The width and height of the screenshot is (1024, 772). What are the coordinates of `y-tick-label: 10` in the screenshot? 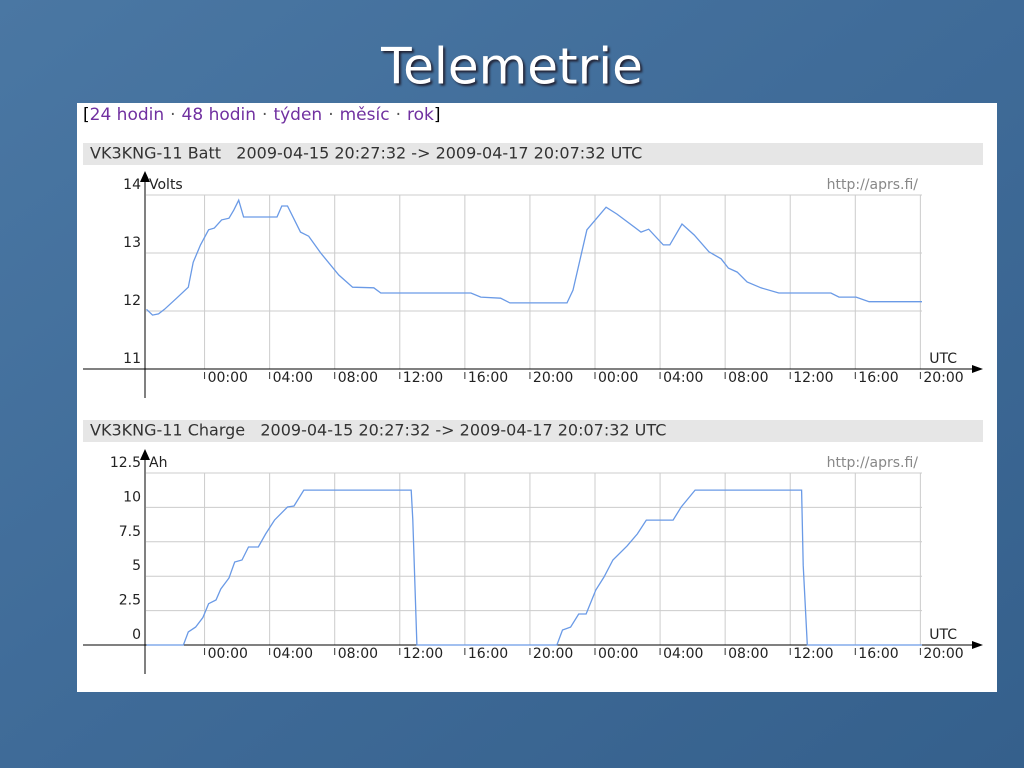 It's located at (132, 497).